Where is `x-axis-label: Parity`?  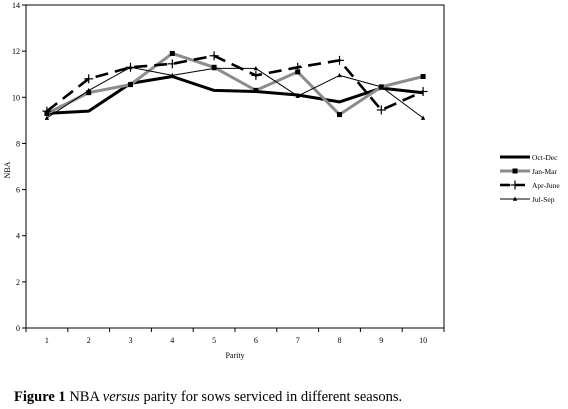 x-axis-label: Parity is located at coordinates (234, 355).